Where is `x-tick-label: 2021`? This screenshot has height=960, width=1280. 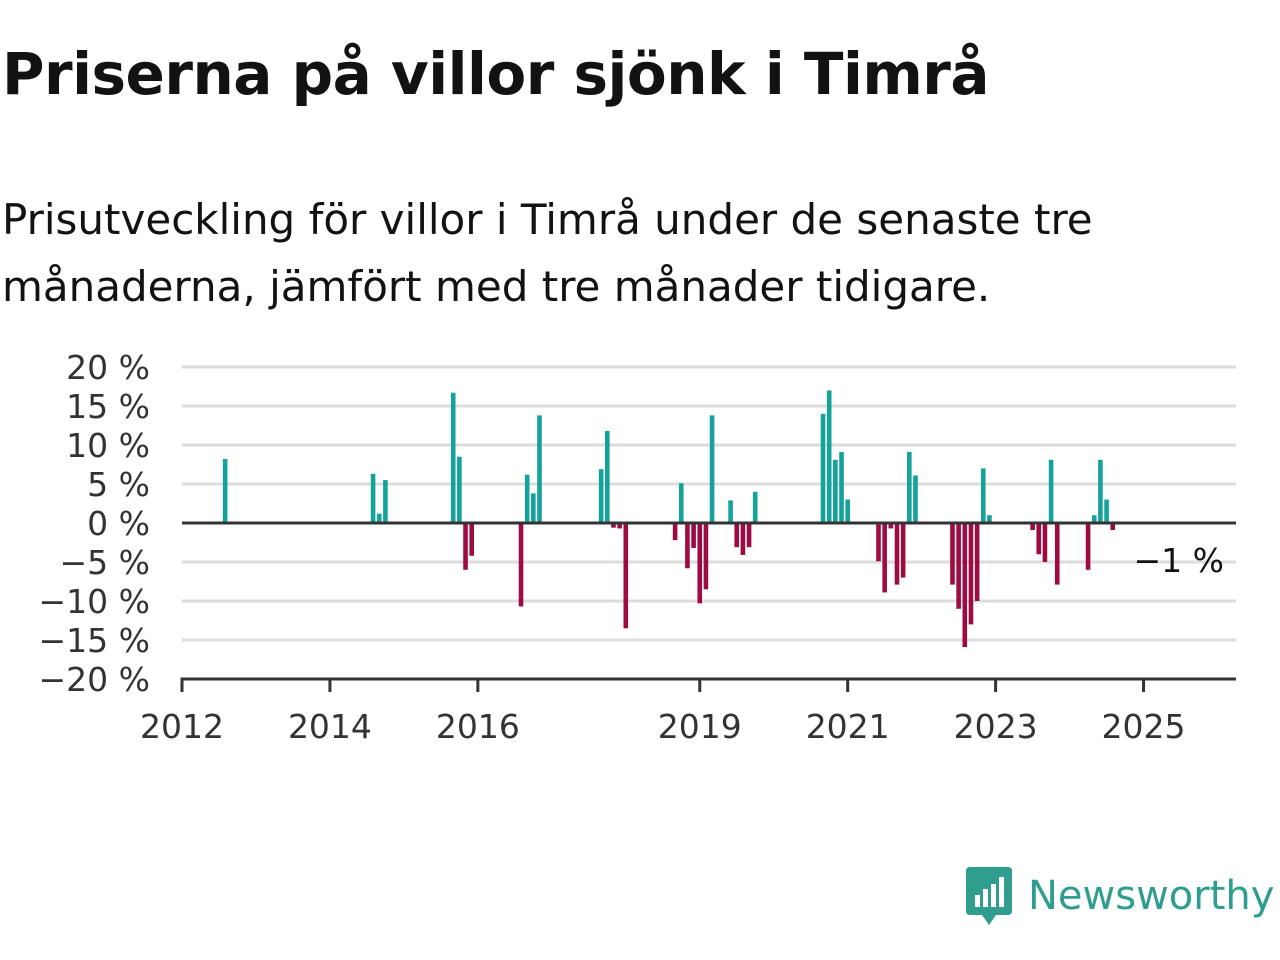 x-tick-label: 2021 is located at coordinates (848, 726).